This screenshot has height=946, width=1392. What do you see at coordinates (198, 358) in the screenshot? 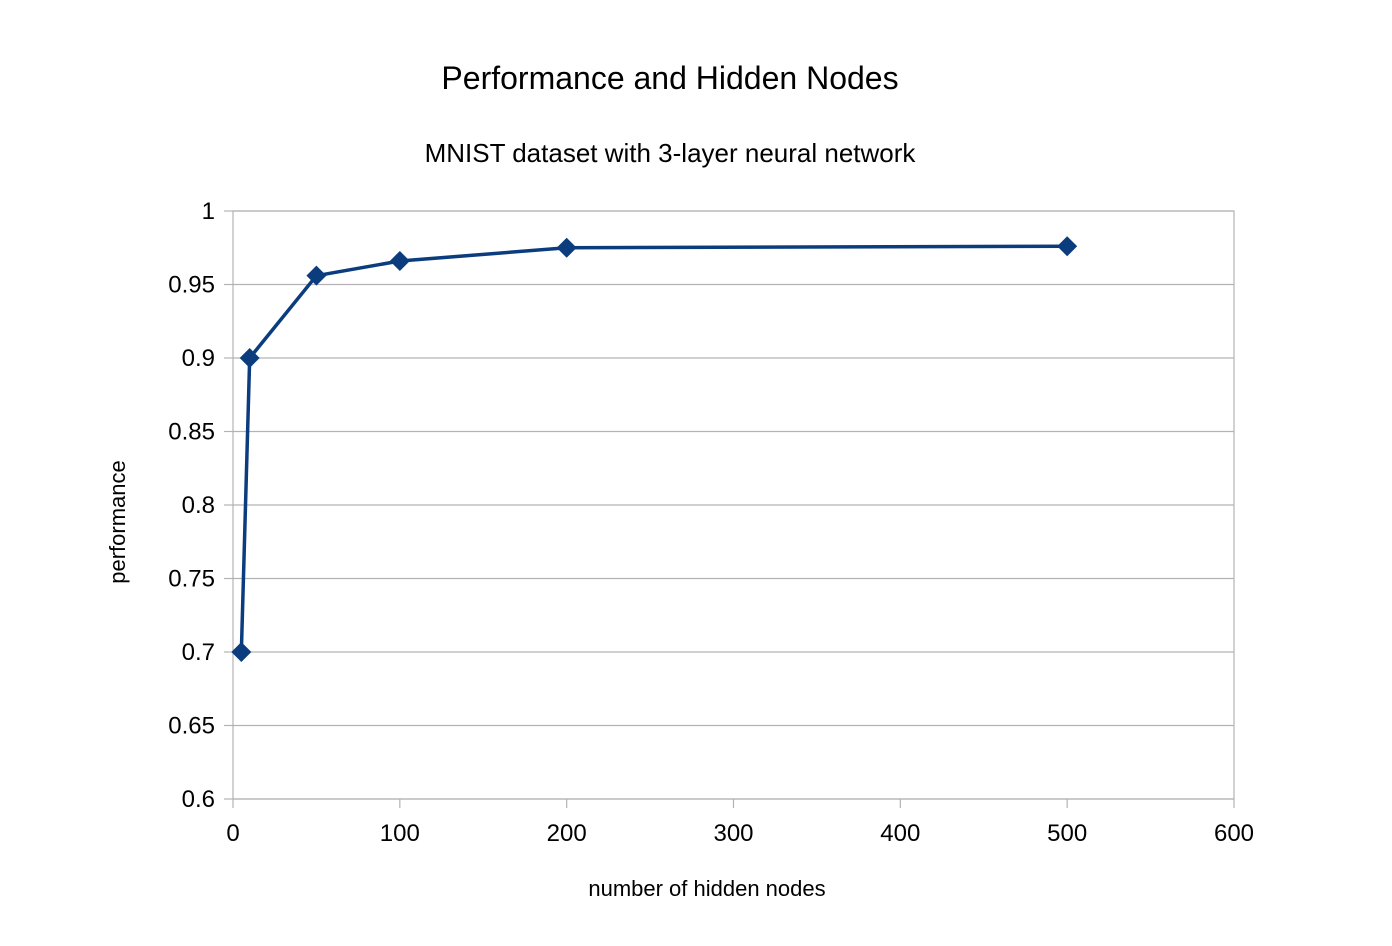
I see `y-tick-label: 0.9` at bounding box center [198, 358].